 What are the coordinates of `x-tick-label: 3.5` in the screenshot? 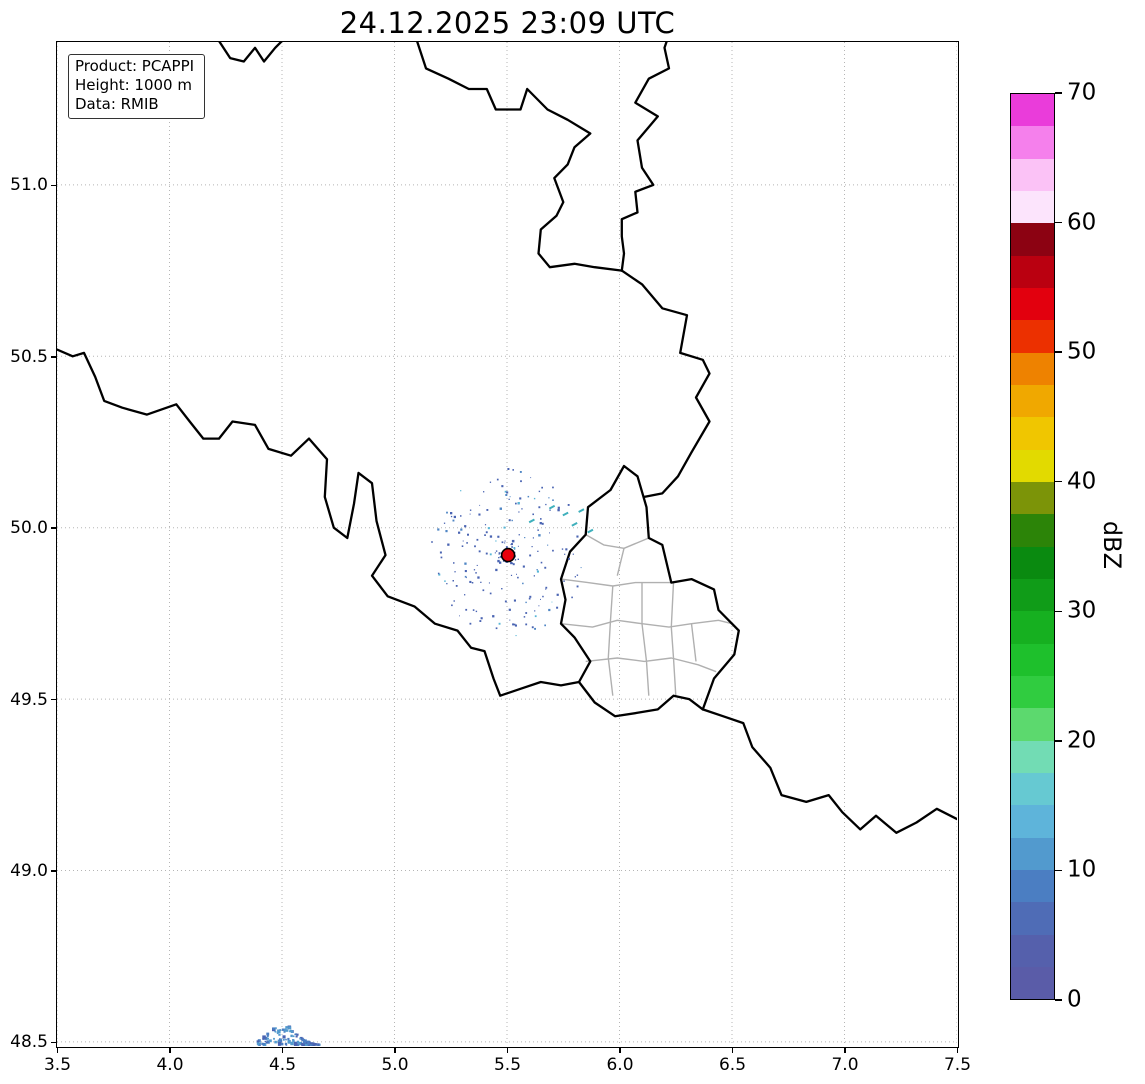 It's located at (57, 1065).